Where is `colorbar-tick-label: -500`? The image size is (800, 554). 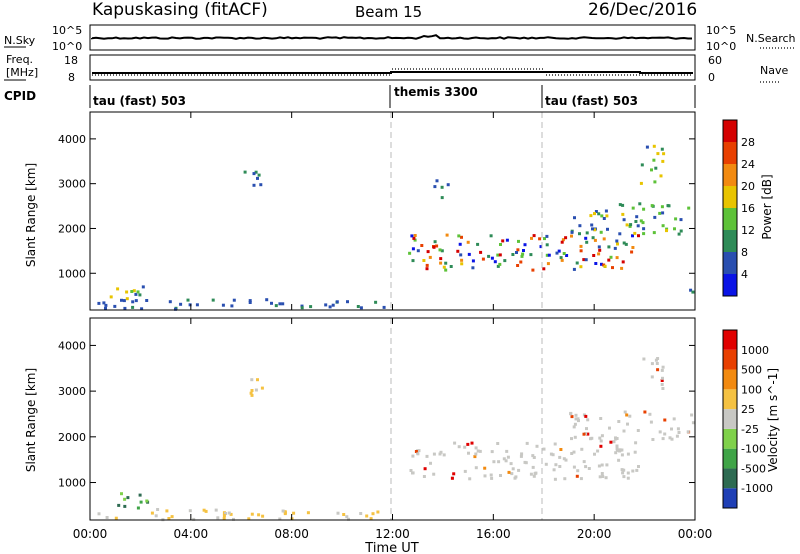 colorbar-tick-label: -500 is located at coordinates (753, 468).